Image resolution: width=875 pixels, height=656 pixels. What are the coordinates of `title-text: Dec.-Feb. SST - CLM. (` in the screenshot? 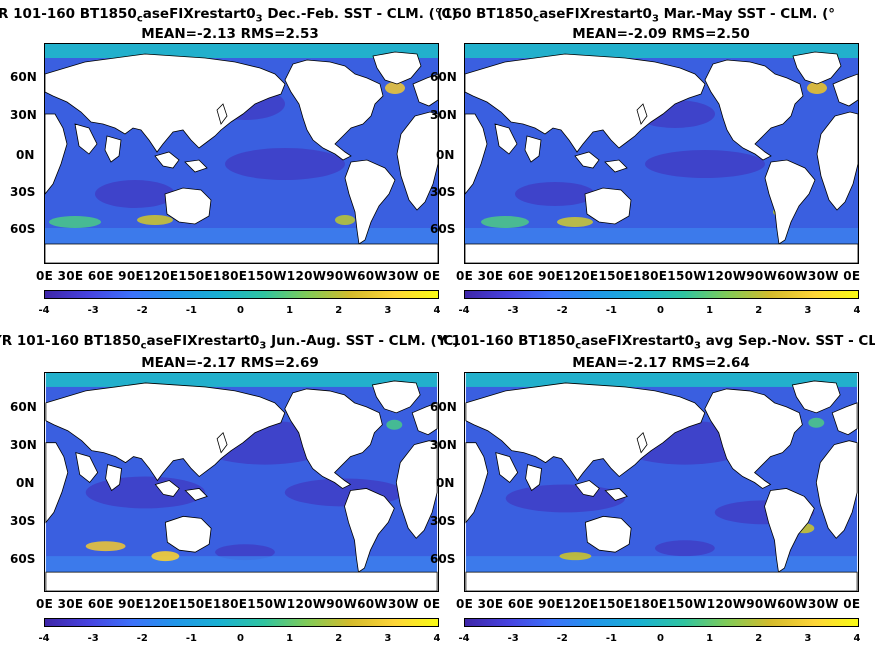 It's located at (348, 14).